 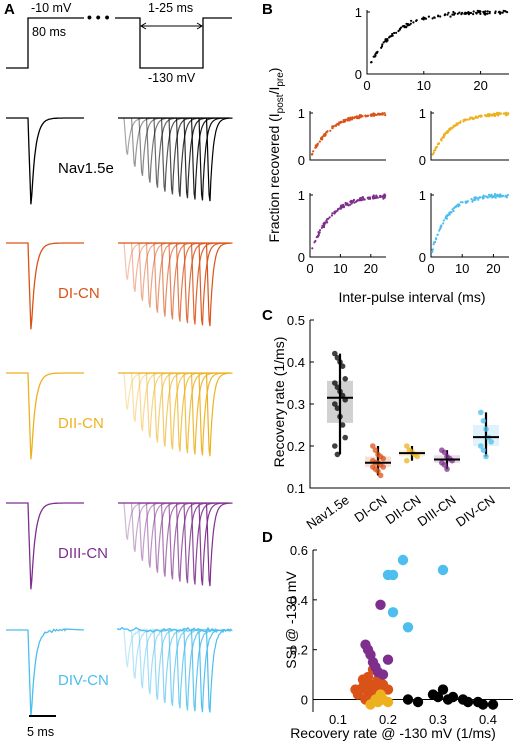 What do you see at coordinates (296, 488) in the screenshot?
I see `y-tick-label: 0.1` at bounding box center [296, 488].